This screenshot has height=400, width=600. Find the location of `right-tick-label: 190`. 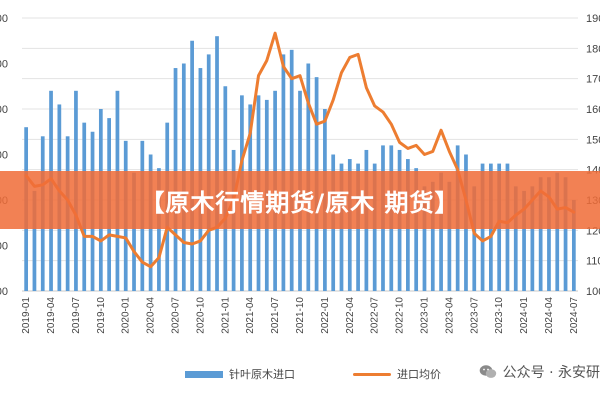

right-tick-label: 190 is located at coordinates (593, 19).